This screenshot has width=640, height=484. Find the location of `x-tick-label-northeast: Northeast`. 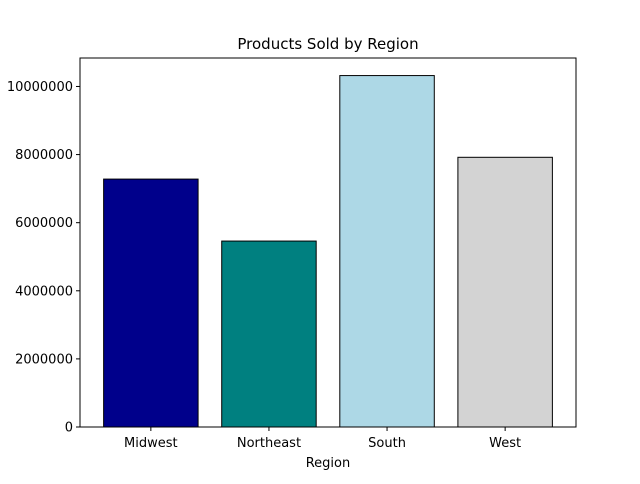

x-tick-label-northeast: Northeast is located at coordinates (269, 443).